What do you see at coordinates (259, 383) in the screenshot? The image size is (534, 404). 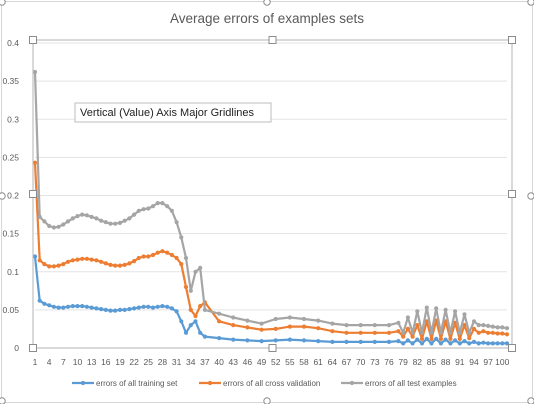 I see `legend-entry: errors of all cross validation` at bounding box center [259, 383].